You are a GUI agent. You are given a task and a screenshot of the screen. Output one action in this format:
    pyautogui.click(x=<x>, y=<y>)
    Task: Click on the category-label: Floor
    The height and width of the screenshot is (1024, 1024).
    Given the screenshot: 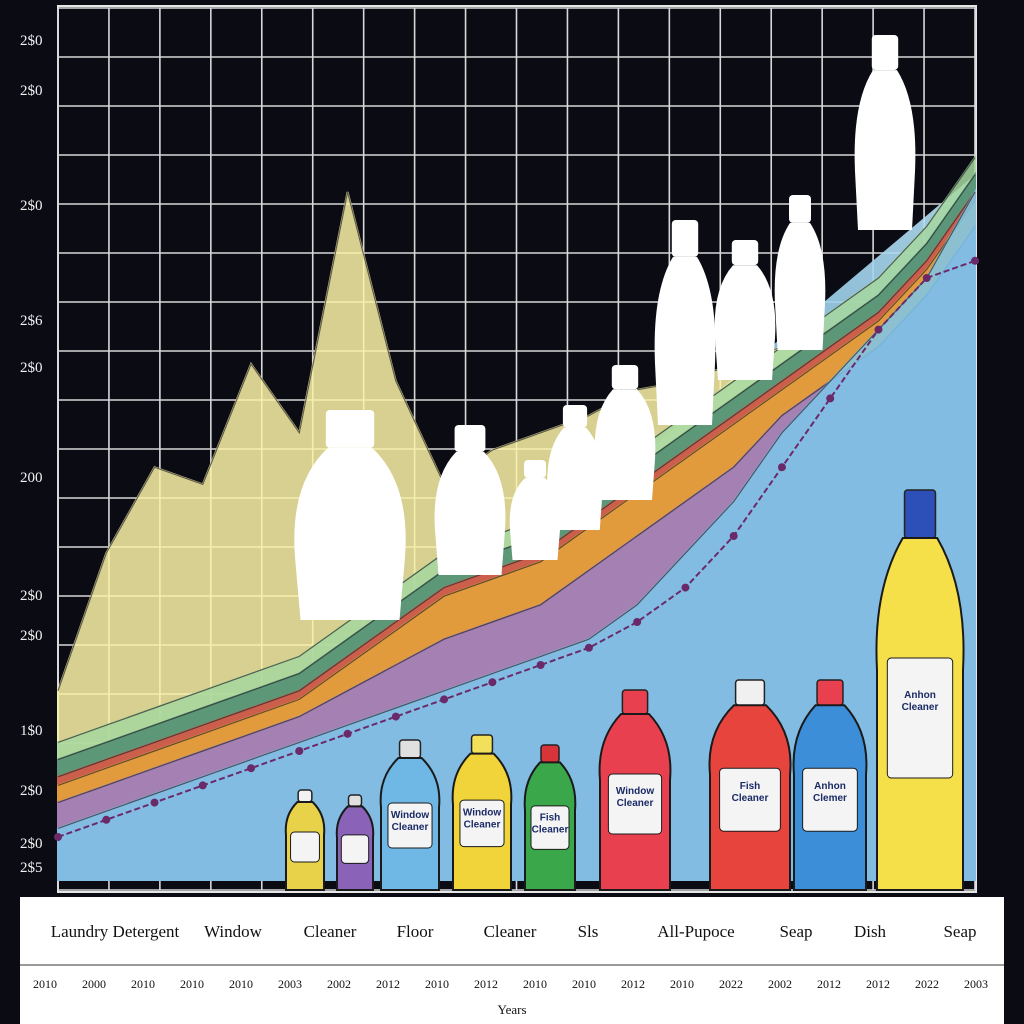 What is the action you would take?
    pyautogui.click(x=415, y=931)
    